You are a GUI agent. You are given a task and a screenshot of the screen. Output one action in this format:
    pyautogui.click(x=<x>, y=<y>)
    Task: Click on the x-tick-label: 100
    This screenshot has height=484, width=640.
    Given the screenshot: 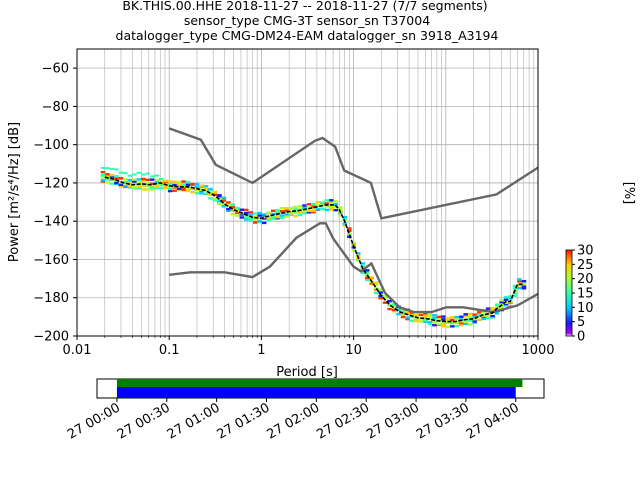 What is the action you would take?
    pyautogui.click(x=445, y=350)
    